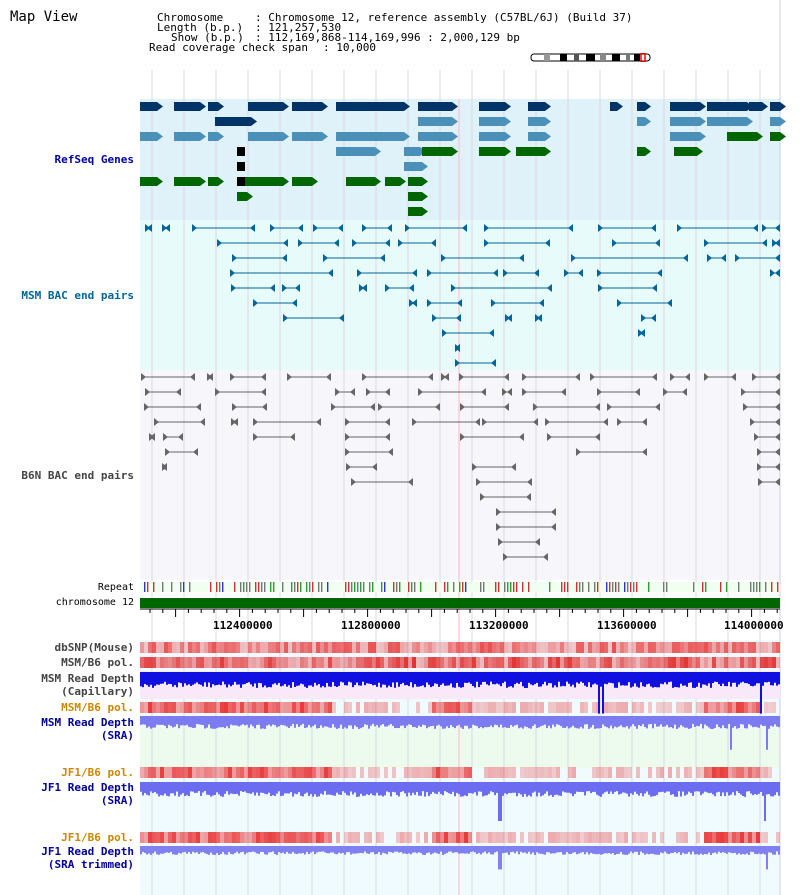  What do you see at coordinates (591, 57) in the screenshot?
I see `chromosome-ideogram` at bounding box center [591, 57].